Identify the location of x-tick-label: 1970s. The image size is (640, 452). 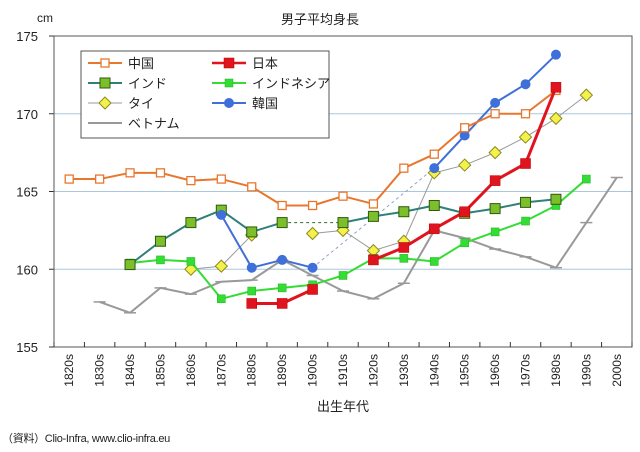
(526, 370).